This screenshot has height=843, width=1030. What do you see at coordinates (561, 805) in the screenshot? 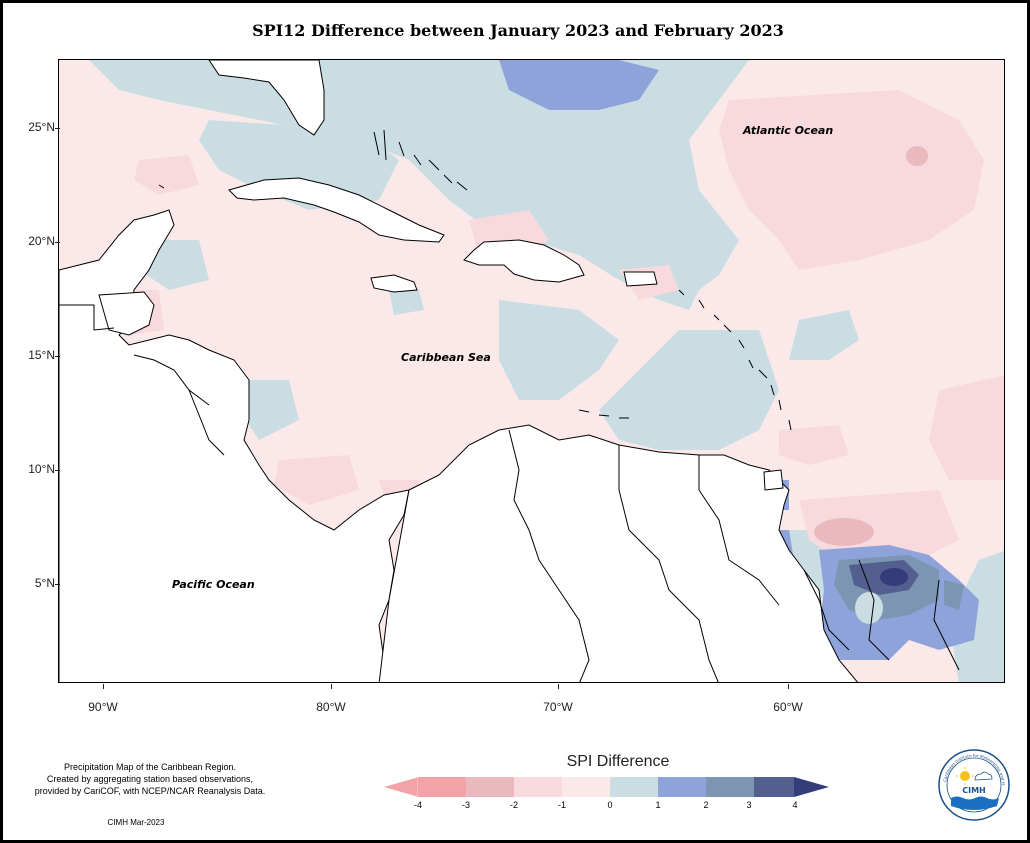
I see `legend-tick-neg1: -1` at bounding box center [561, 805].